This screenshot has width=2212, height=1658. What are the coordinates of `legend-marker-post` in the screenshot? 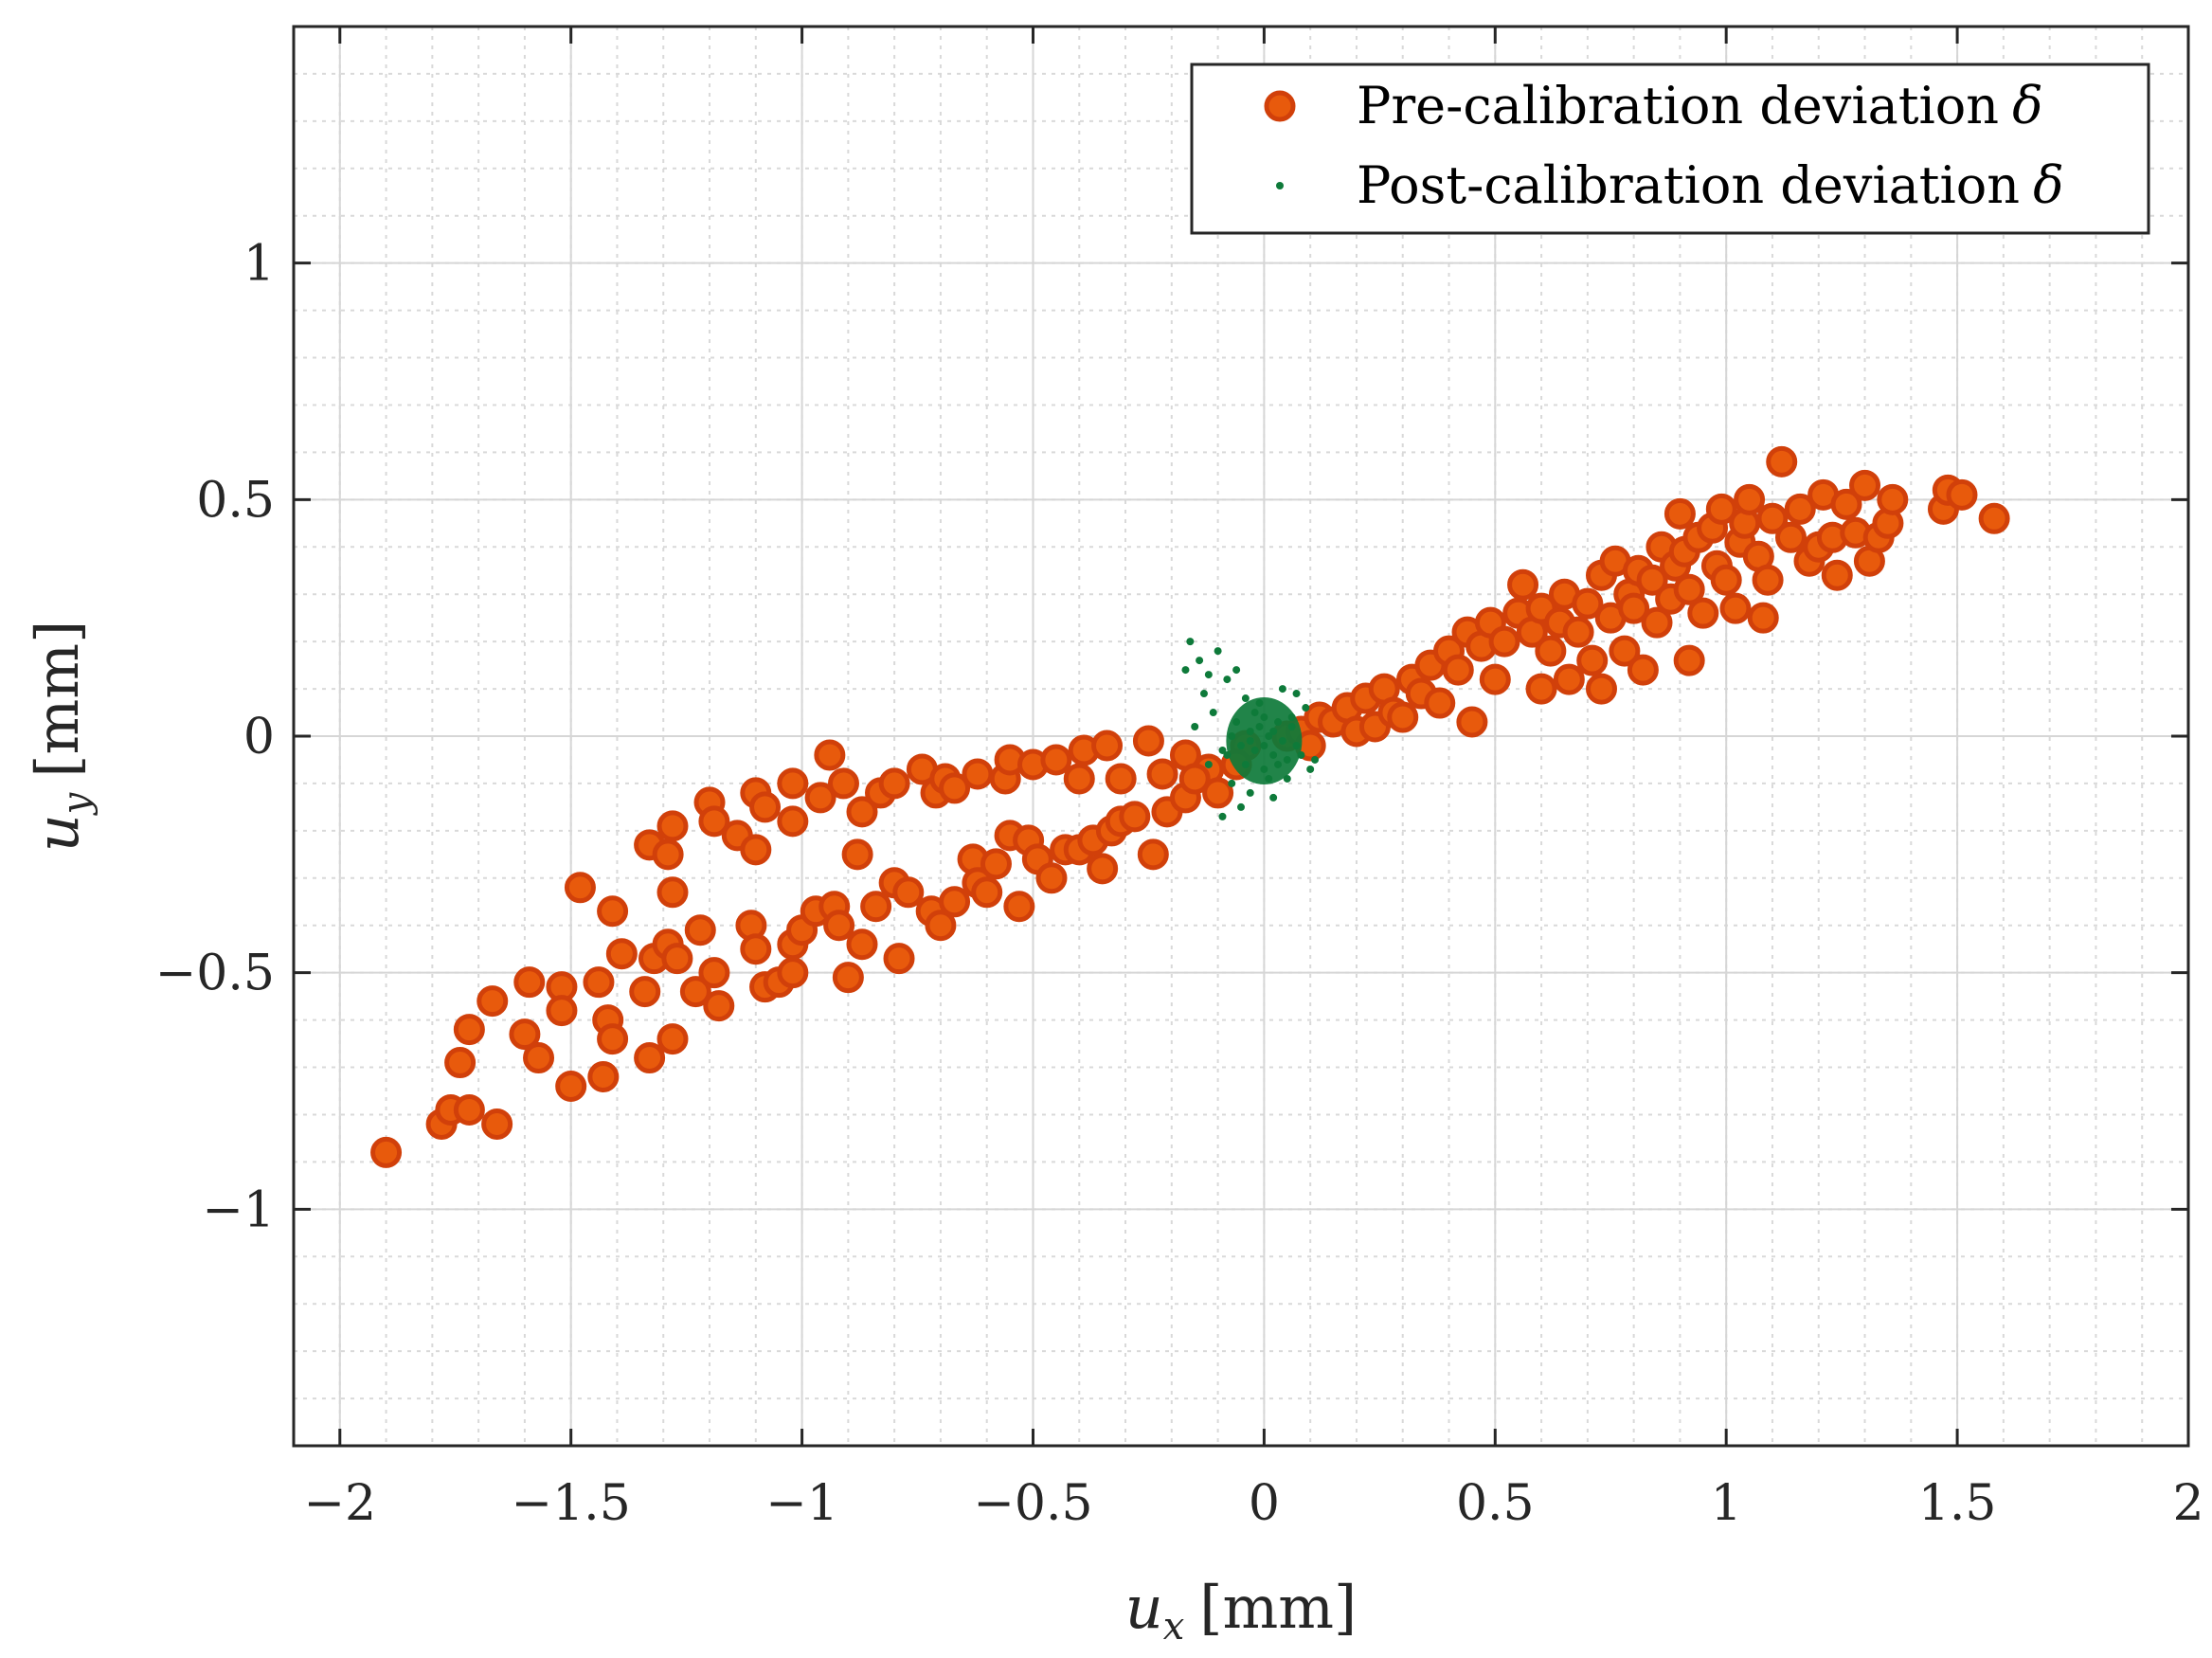 It's located at (1280, 185).